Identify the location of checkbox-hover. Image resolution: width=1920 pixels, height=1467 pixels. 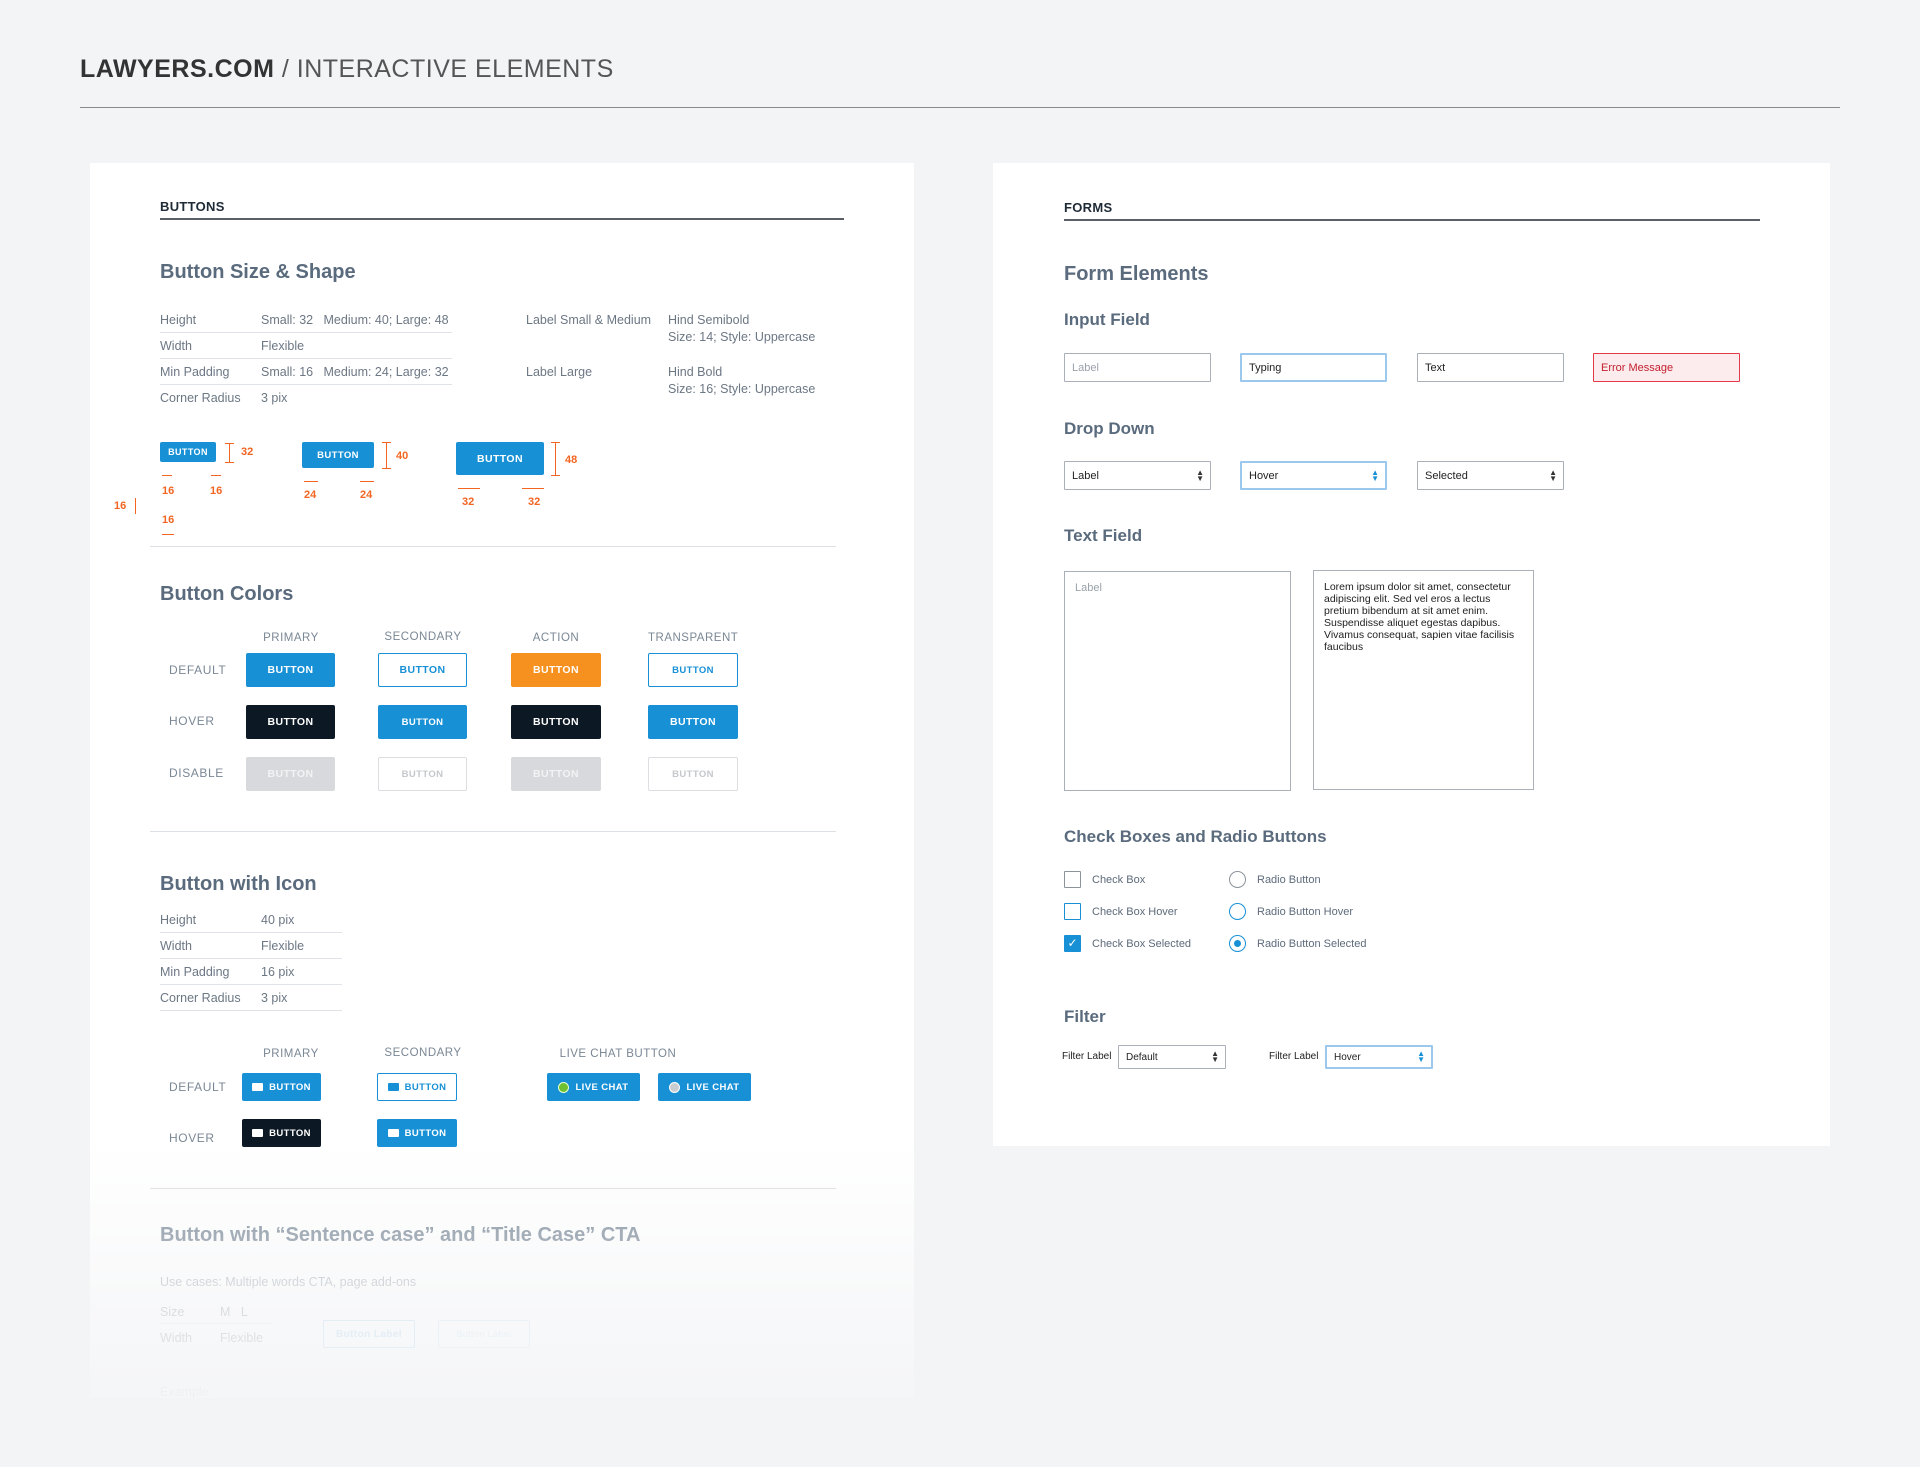
(1072, 911).